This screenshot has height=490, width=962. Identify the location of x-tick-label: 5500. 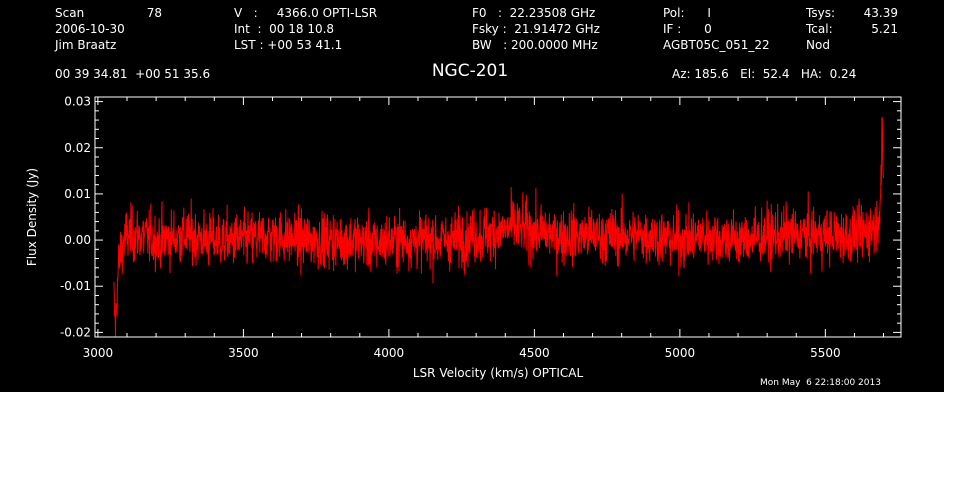
(825, 353).